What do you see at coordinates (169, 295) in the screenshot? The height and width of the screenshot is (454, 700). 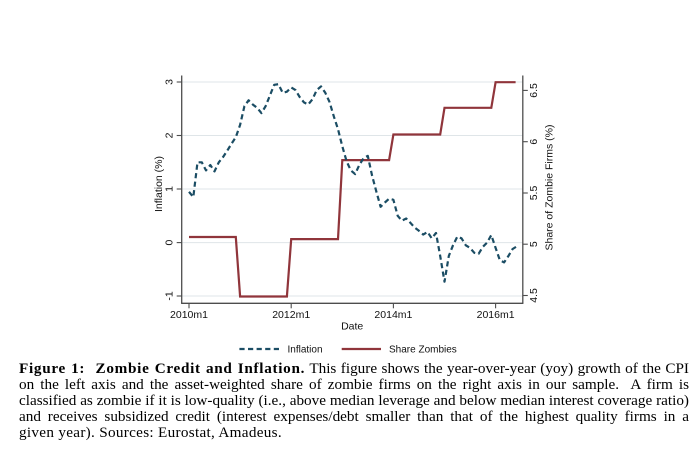 I see `svg-text: -1` at bounding box center [169, 295].